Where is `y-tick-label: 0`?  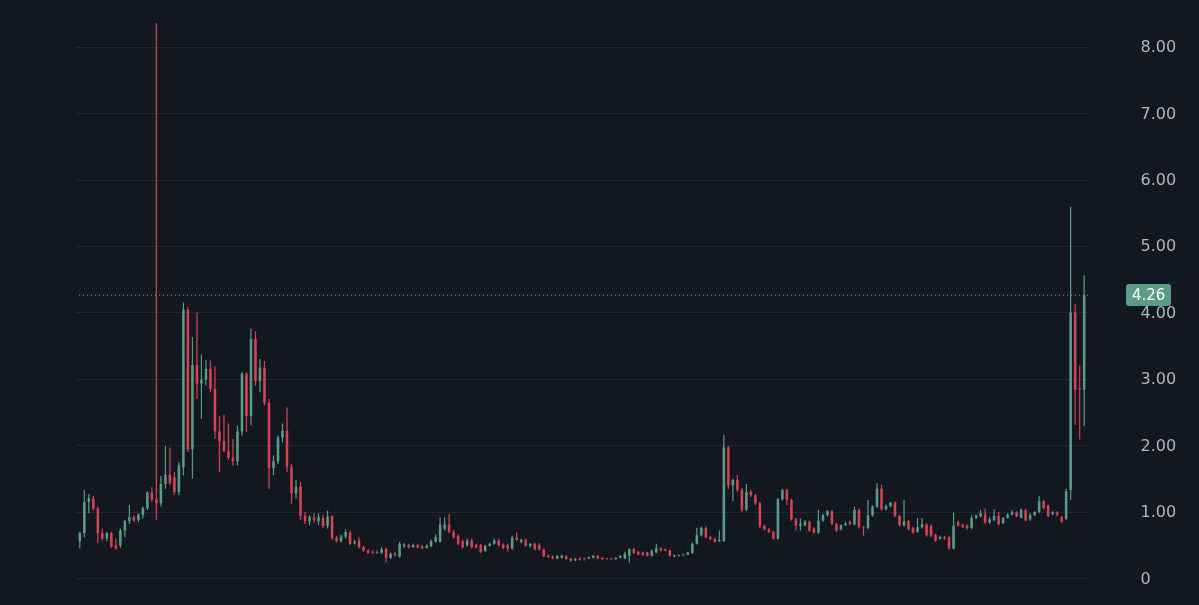 y-tick-label: 0 is located at coordinates (1145, 578).